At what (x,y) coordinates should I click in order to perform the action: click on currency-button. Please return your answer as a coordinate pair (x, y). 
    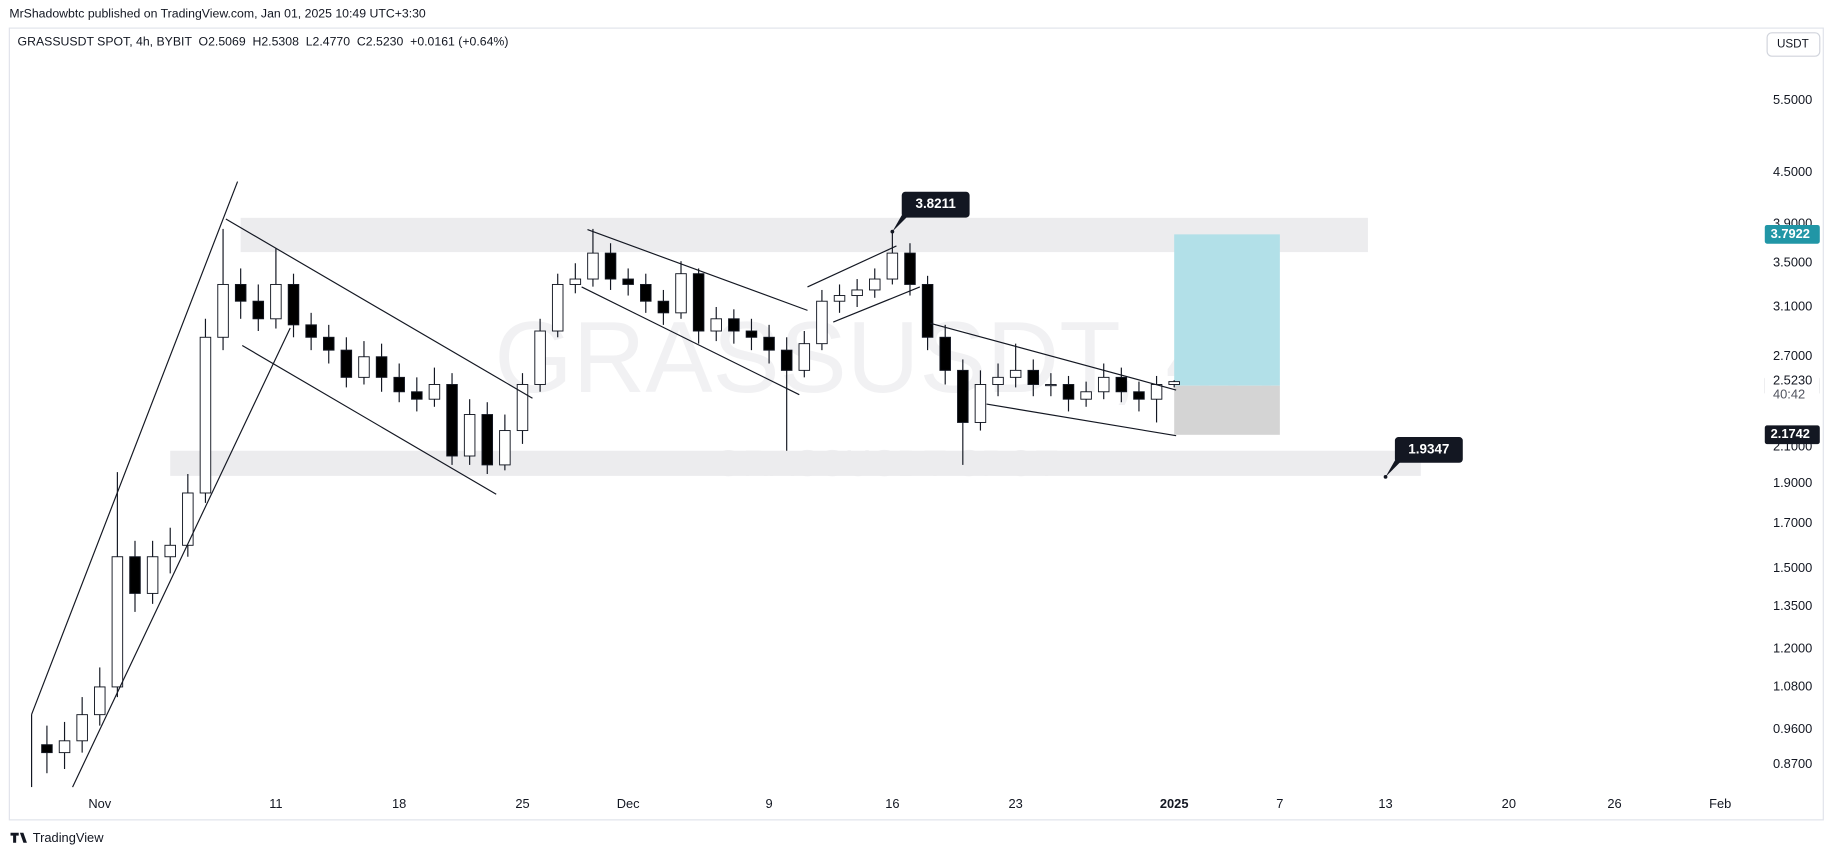
    Looking at the image, I should click on (1793, 44).